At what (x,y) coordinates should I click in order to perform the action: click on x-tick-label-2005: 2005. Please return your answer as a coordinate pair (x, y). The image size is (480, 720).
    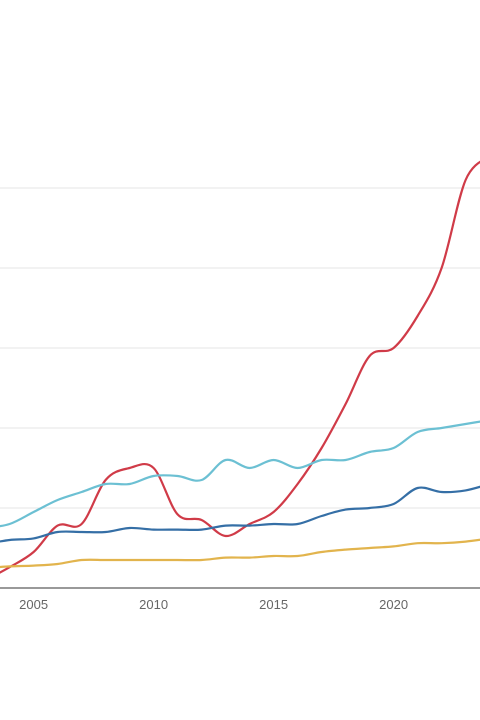
    Looking at the image, I should click on (33, 604).